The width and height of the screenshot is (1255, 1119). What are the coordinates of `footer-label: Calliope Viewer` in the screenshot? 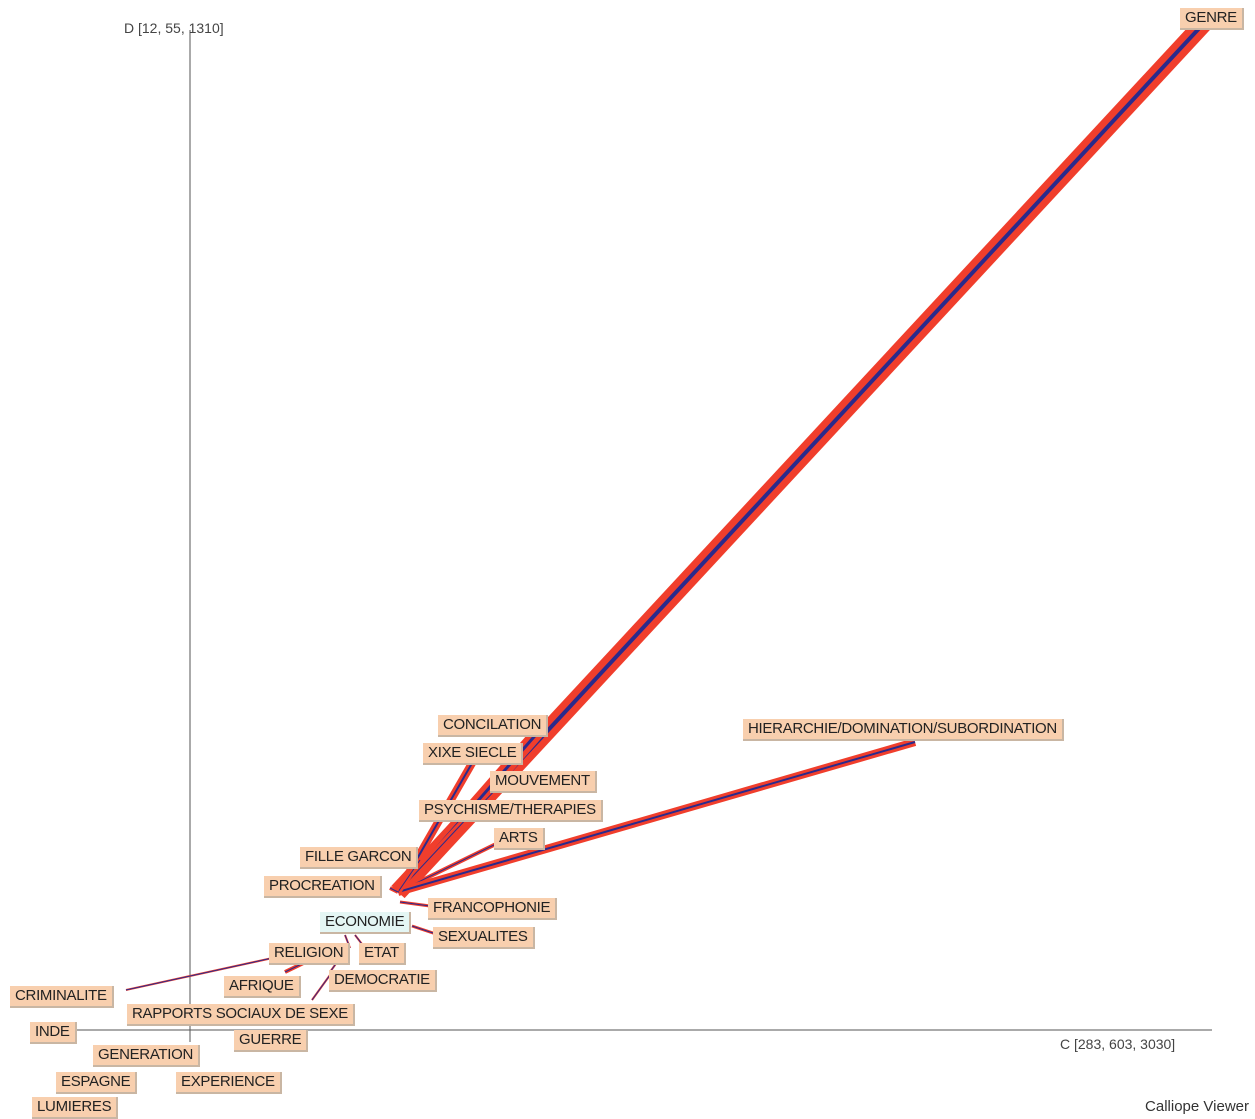 It's located at (1197, 1106).